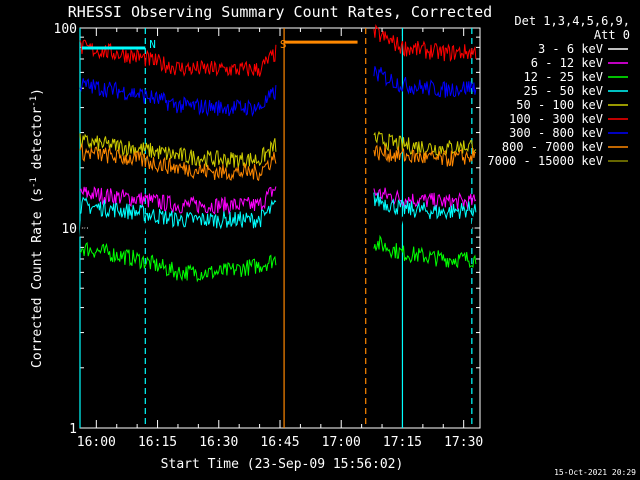 Image resolution: width=640 pixels, height=480 pixels. What do you see at coordinates (65, 29) in the screenshot?
I see `y-tick-label: 100` at bounding box center [65, 29].